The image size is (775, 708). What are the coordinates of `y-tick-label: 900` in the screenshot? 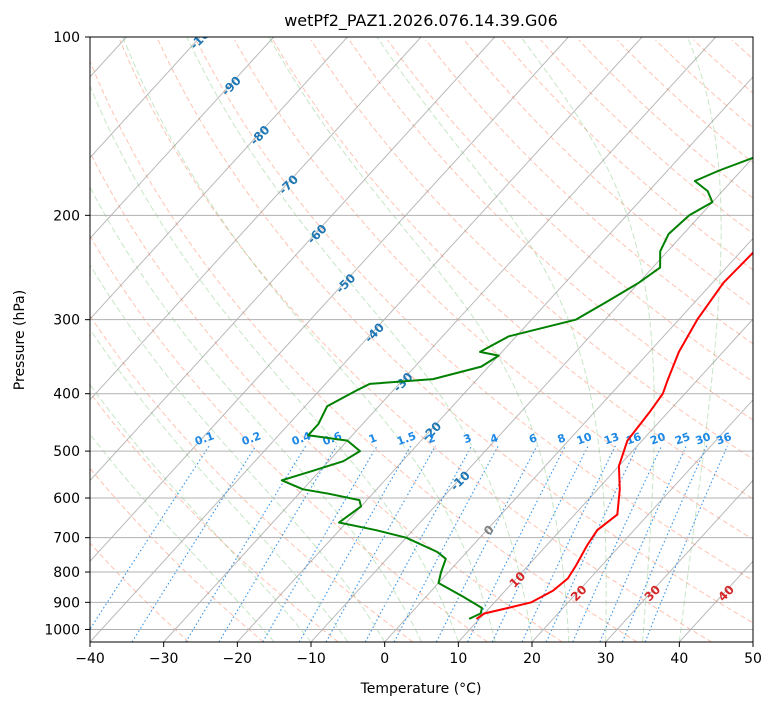 It's located at (66, 603).